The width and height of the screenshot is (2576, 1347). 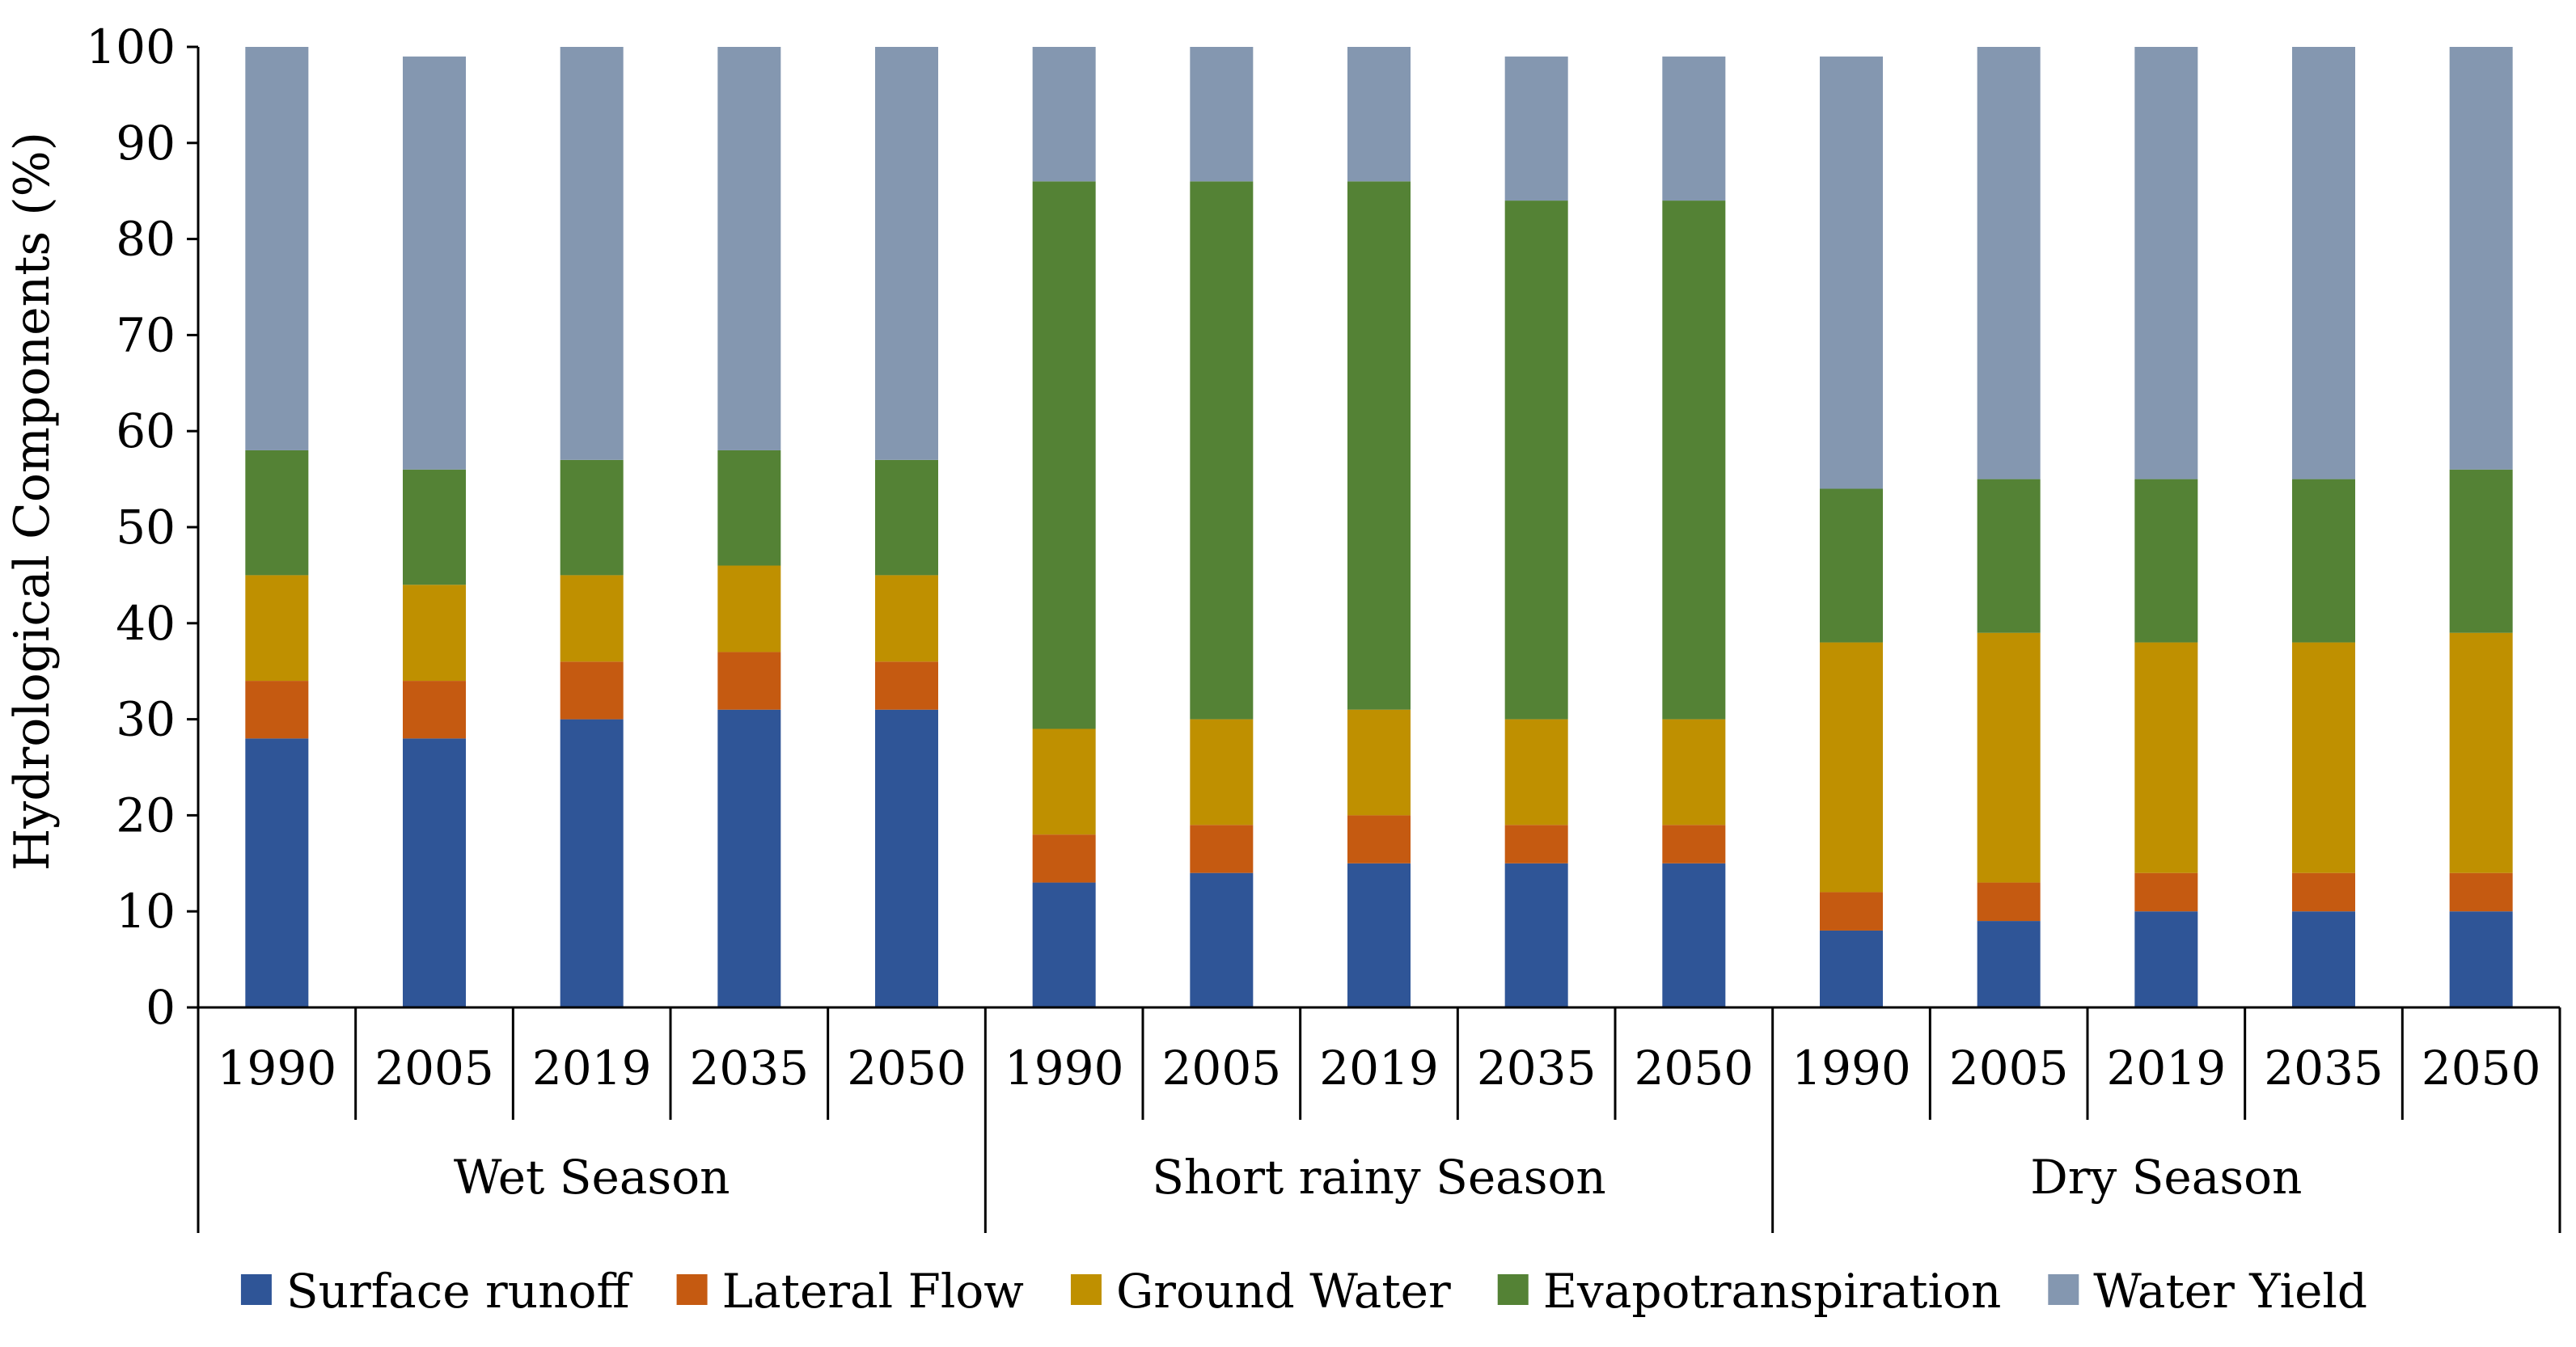 I want to click on y-tick-label: 100, so click(x=131, y=46).